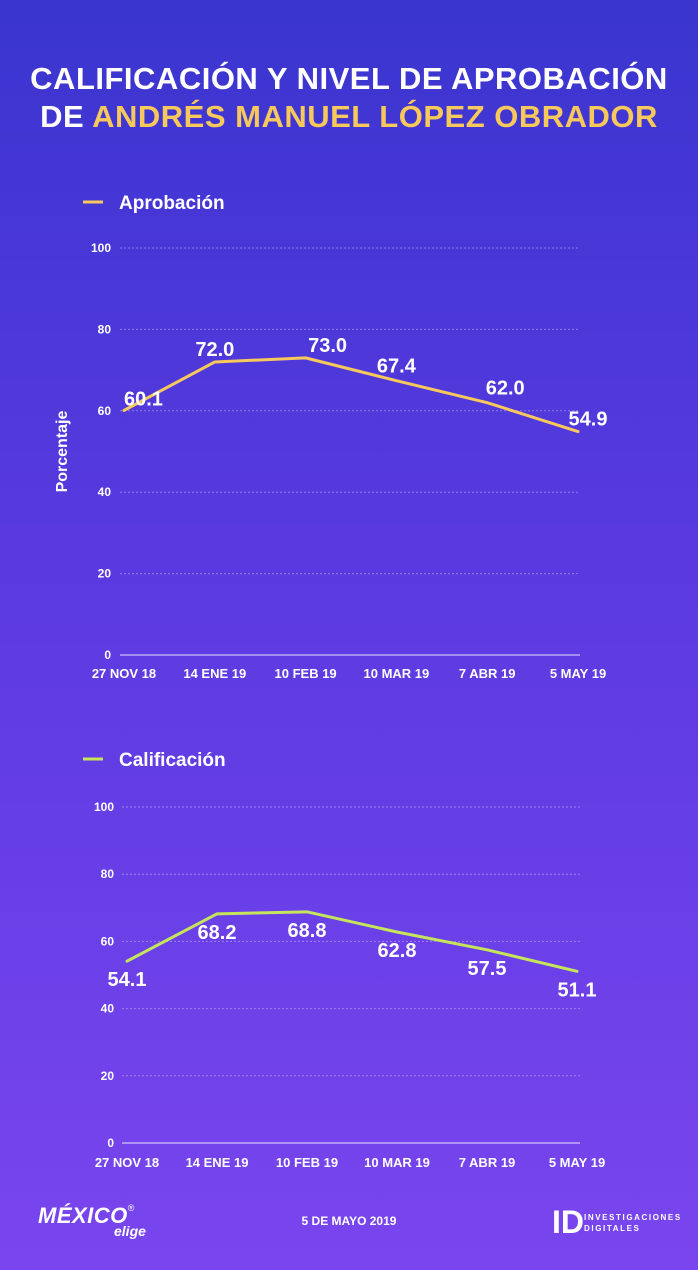 This screenshot has width=698, height=1270. Describe the element at coordinates (172, 760) in the screenshot. I see `legend-label: Calificación` at that location.